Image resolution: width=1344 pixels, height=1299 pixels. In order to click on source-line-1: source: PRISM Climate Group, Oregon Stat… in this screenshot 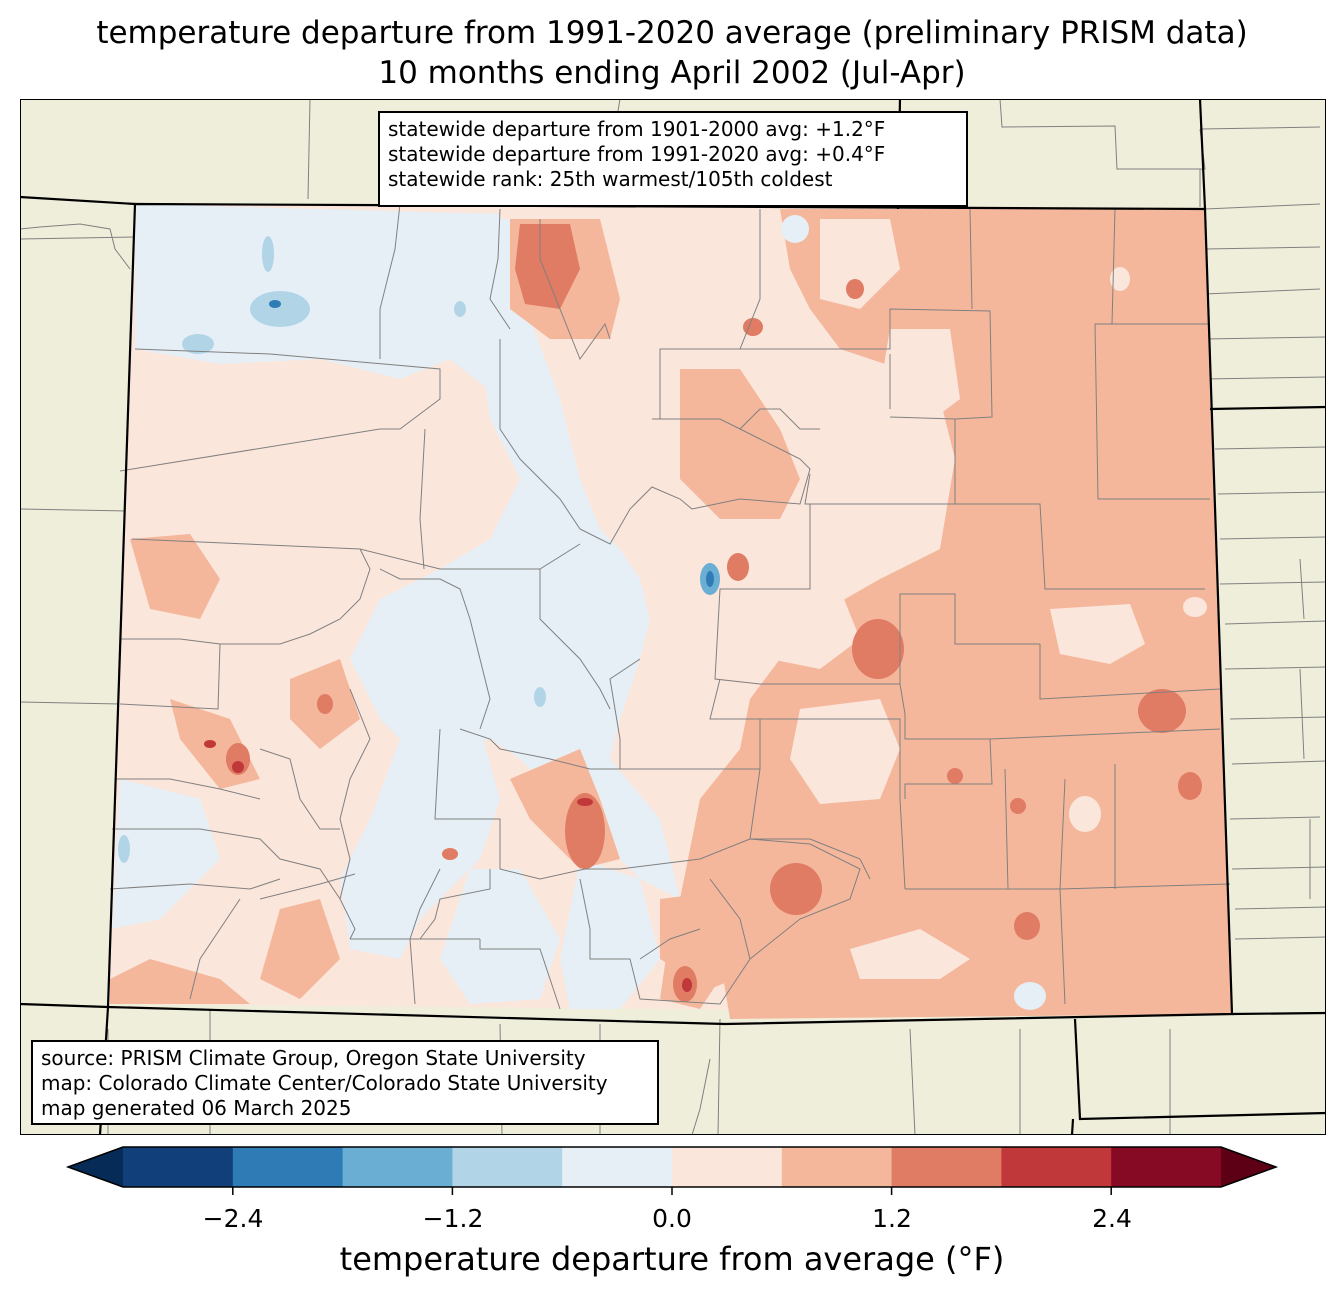, I will do `click(313, 1058)`.